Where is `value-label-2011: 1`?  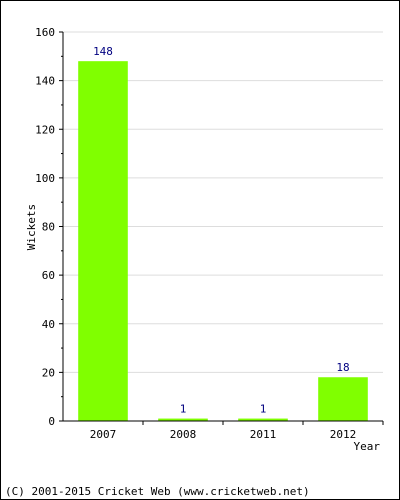
value-label-2011: 1 is located at coordinates (263, 409).